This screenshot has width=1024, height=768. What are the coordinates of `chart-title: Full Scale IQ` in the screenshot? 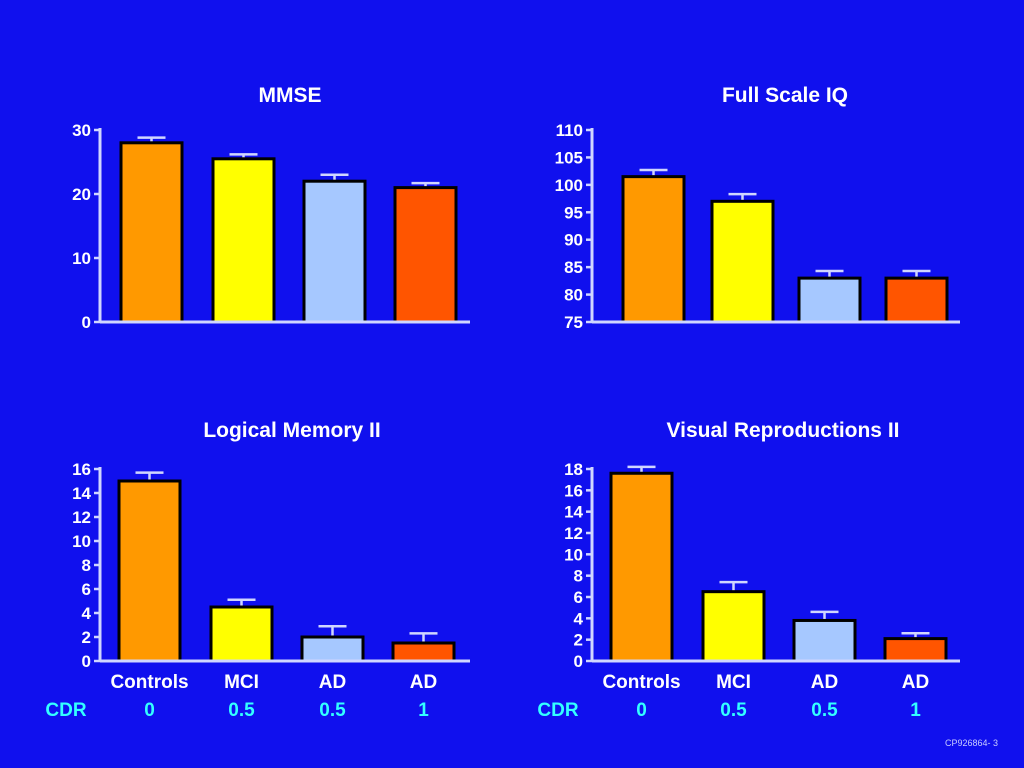 It's located at (785, 95).